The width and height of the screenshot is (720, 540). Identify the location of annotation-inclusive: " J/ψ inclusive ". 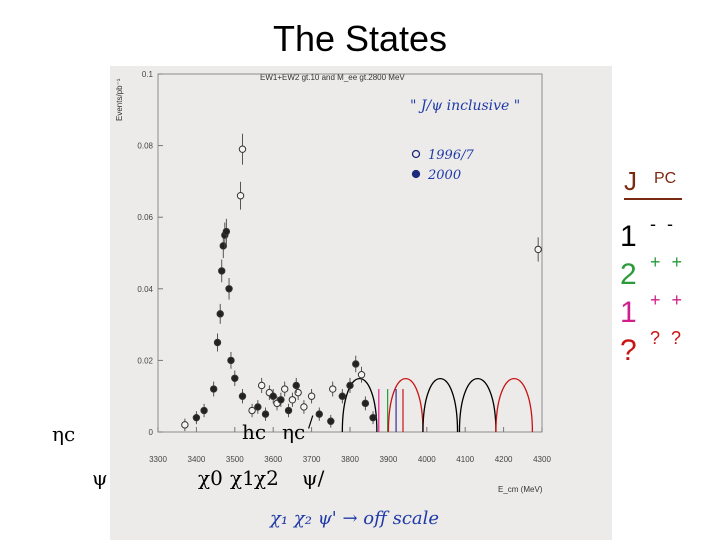
(465, 106).